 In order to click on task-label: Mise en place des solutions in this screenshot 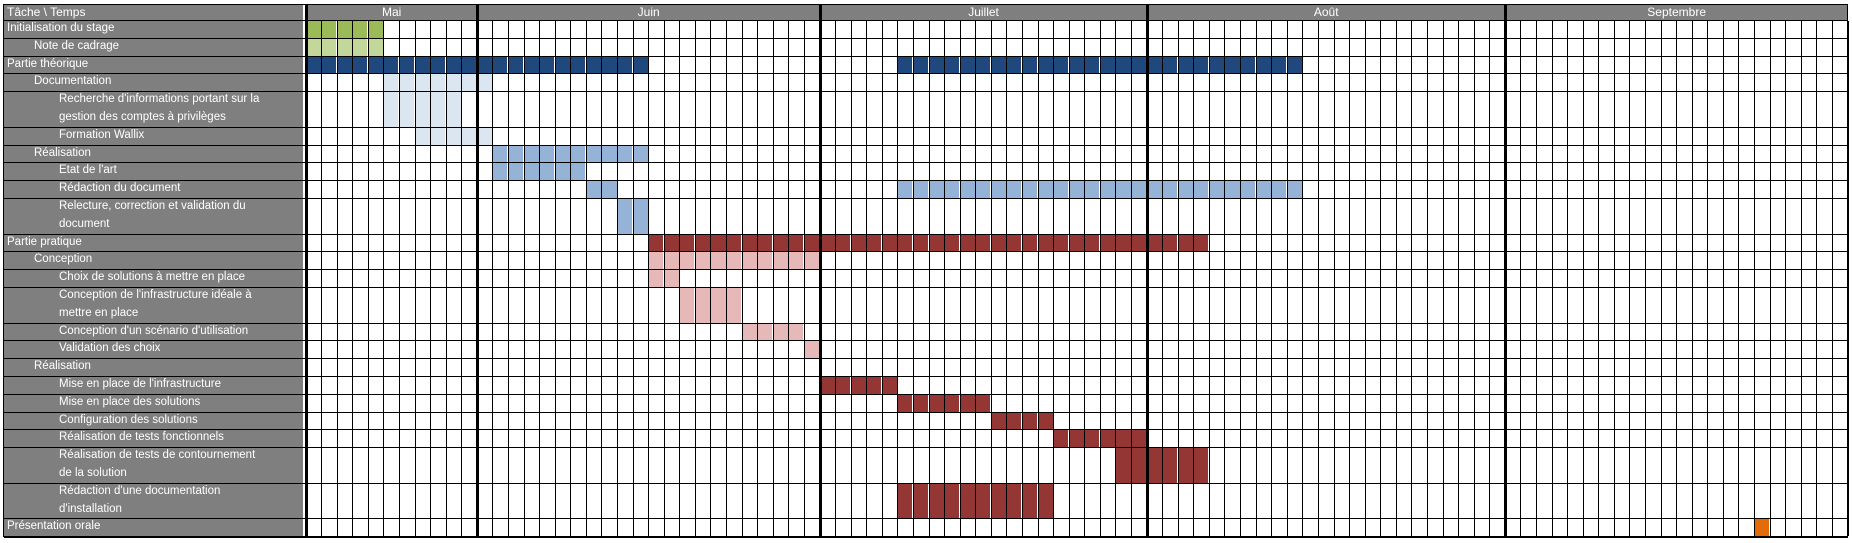, I will do `click(153, 402)`.